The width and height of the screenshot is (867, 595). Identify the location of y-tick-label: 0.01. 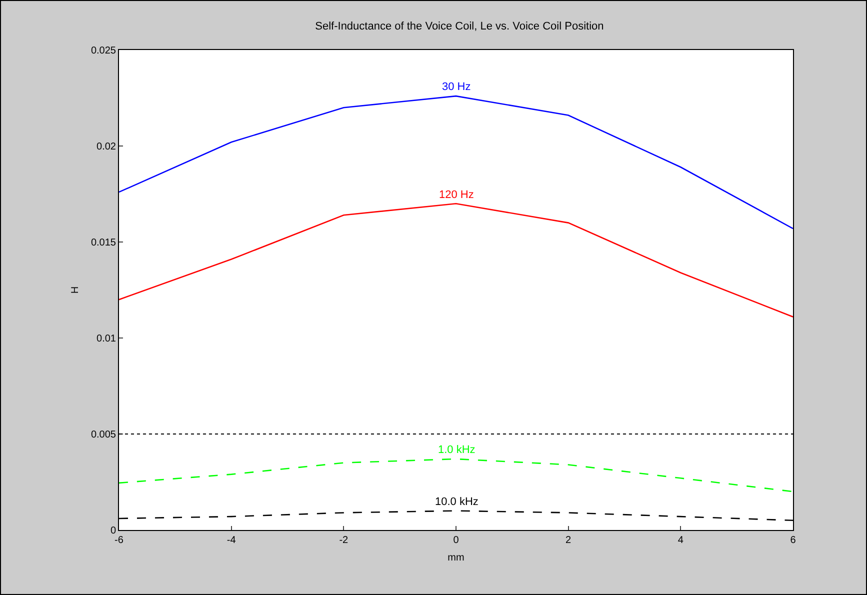
(106, 339).